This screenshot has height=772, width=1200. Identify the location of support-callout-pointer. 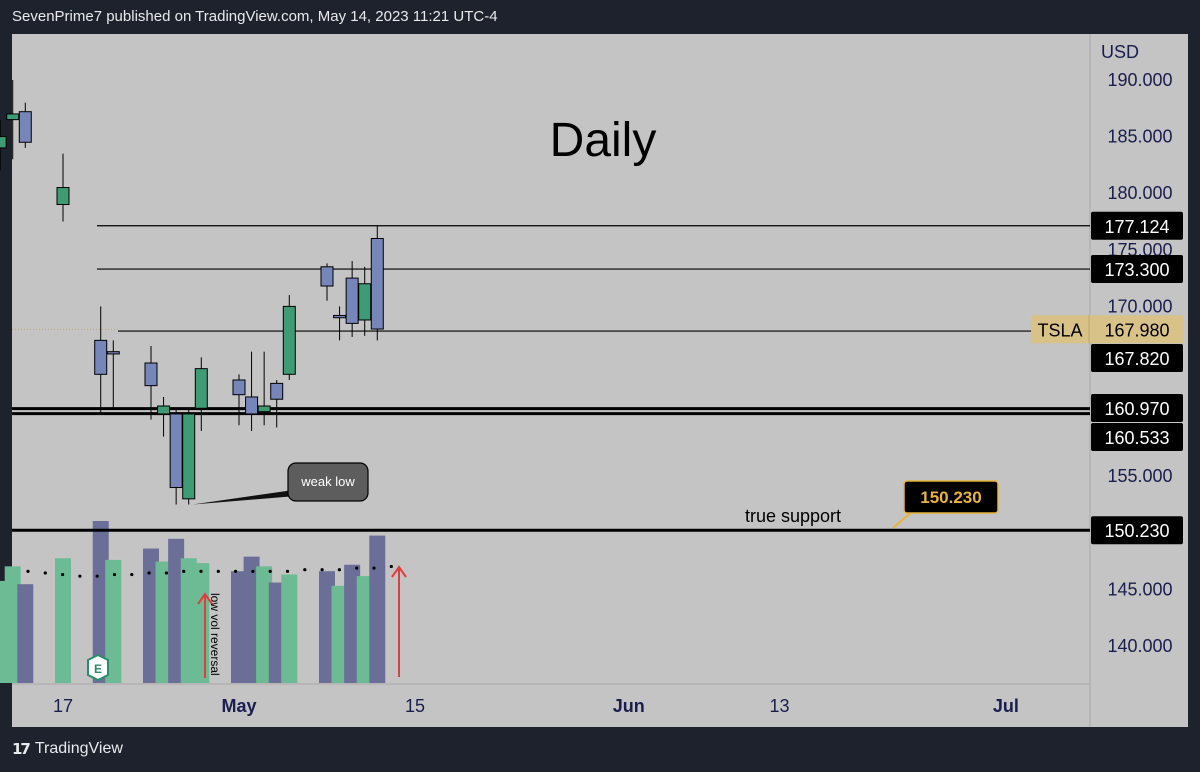
(903, 519).